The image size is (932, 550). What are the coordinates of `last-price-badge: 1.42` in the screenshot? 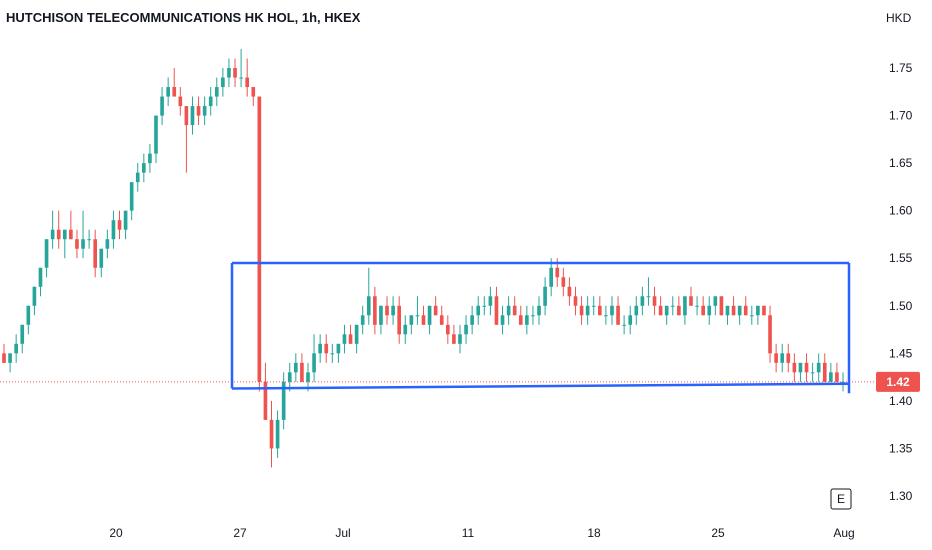 It's located at (898, 381).